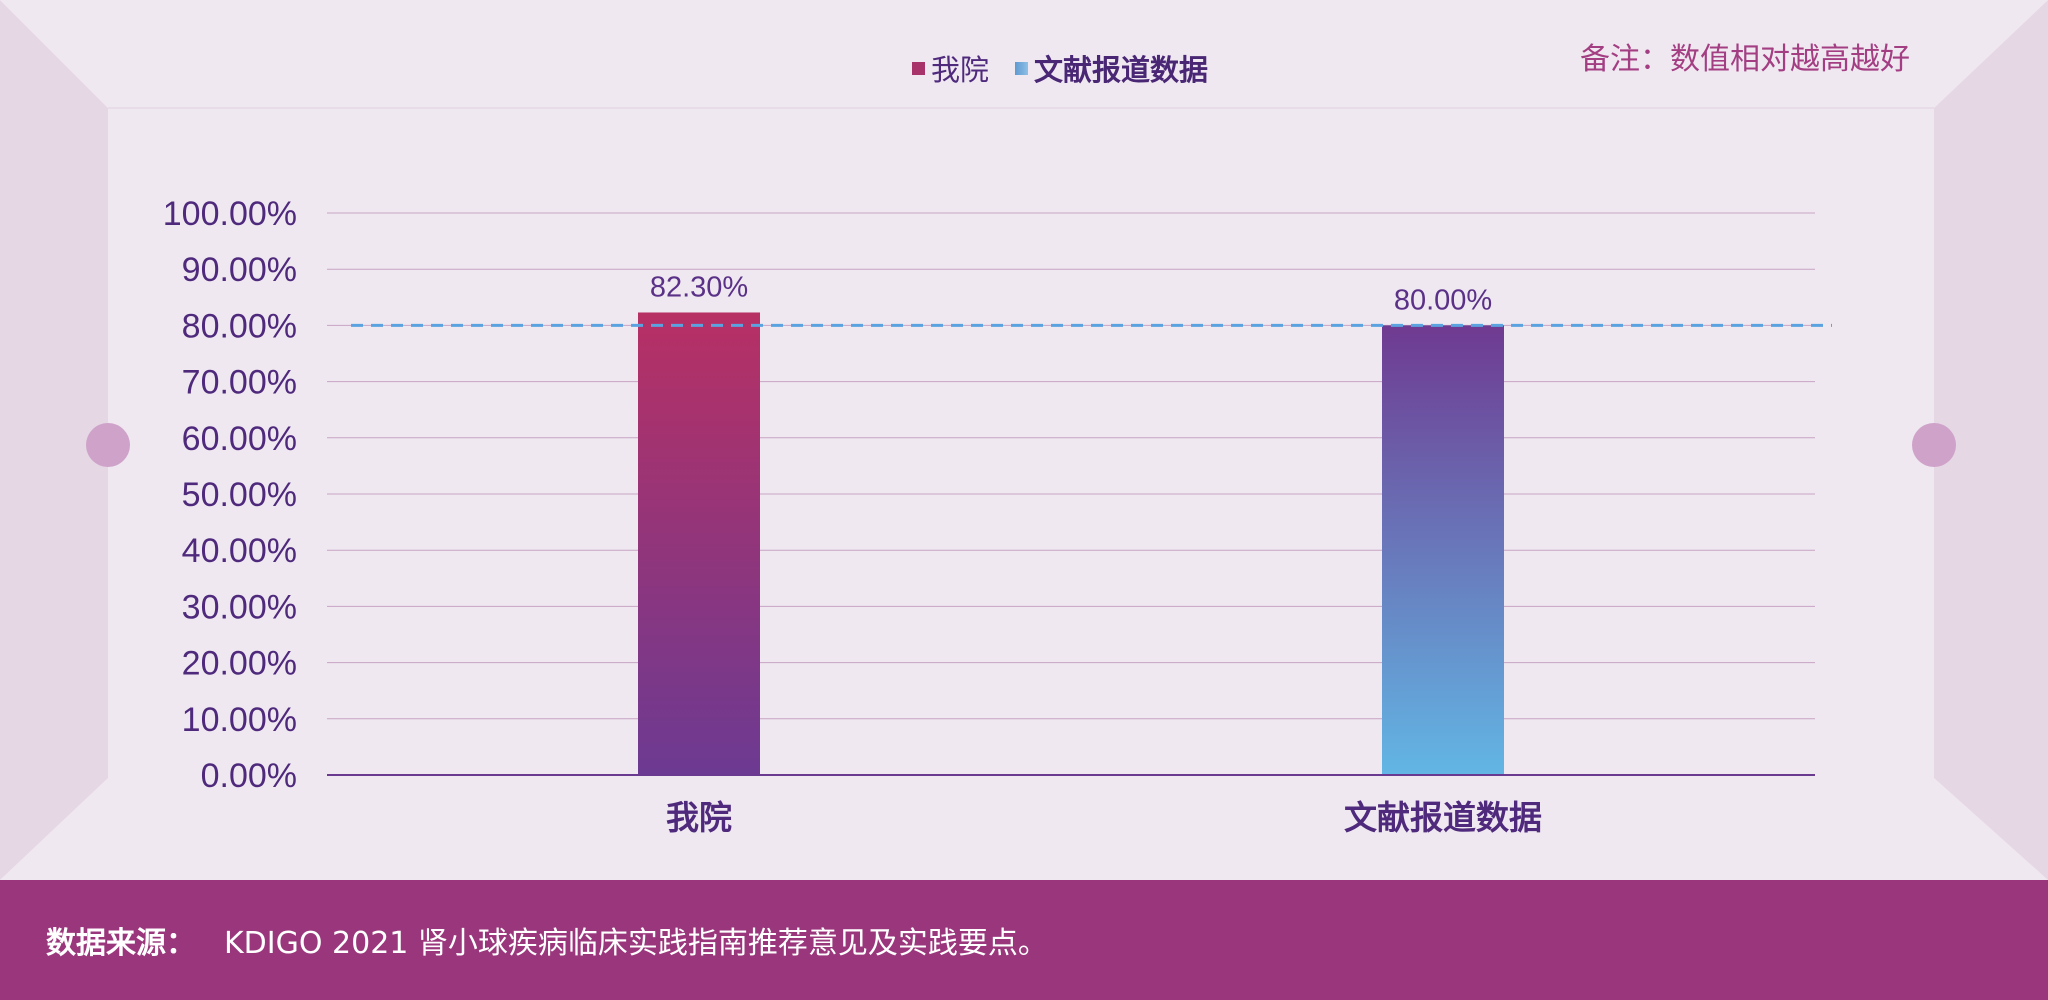 This screenshot has height=1000, width=2048. What do you see at coordinates (1121, 70) in the screenshot?
I see `legend-label-literature: 文献报道数据` at bounding box center [1121, 70].